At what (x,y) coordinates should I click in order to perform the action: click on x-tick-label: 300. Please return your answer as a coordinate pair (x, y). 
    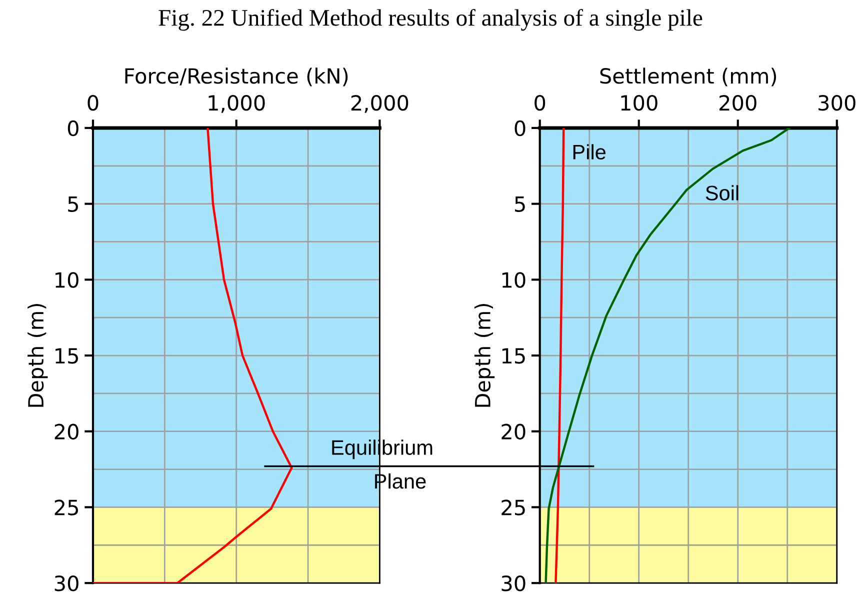
    Looking at the image, I should click on (837, 102).